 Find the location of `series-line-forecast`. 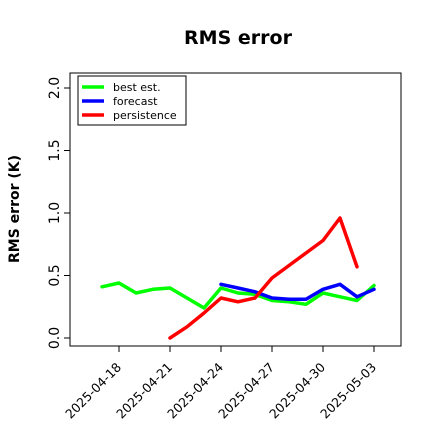

series-line-forecast is located at coordinates (297, 292).